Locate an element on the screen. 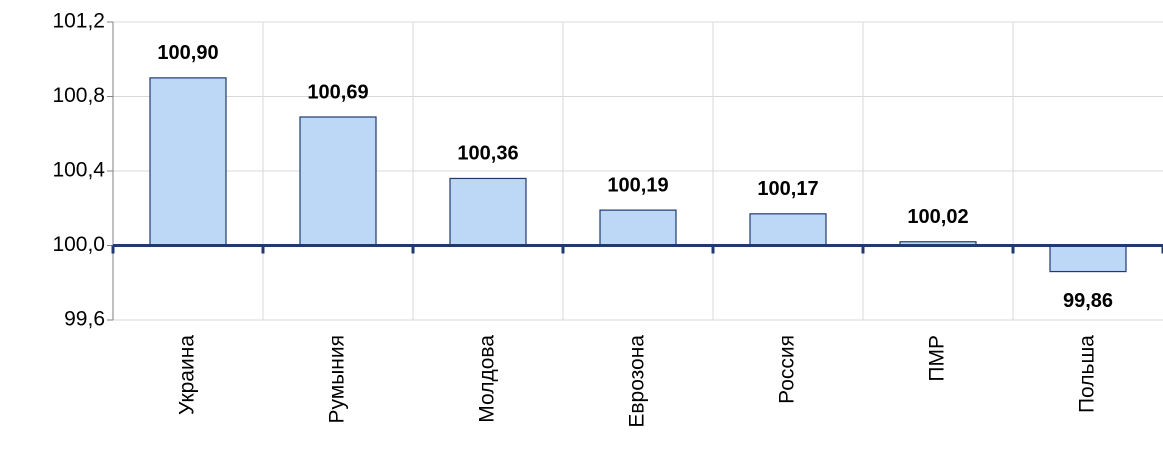  y-tick-label: 100,0 is located at coordinates (78, 244).